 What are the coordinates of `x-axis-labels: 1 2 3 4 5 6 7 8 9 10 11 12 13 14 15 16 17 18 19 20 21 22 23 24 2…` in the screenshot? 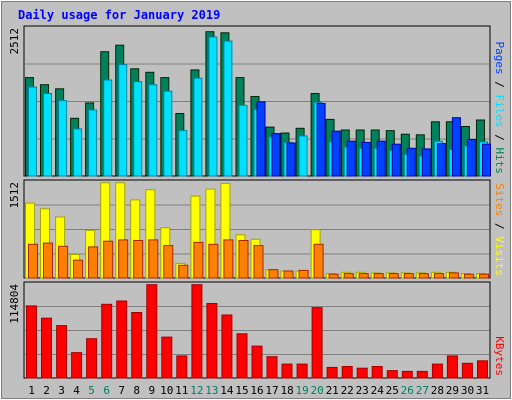 It's located at (258, 390).